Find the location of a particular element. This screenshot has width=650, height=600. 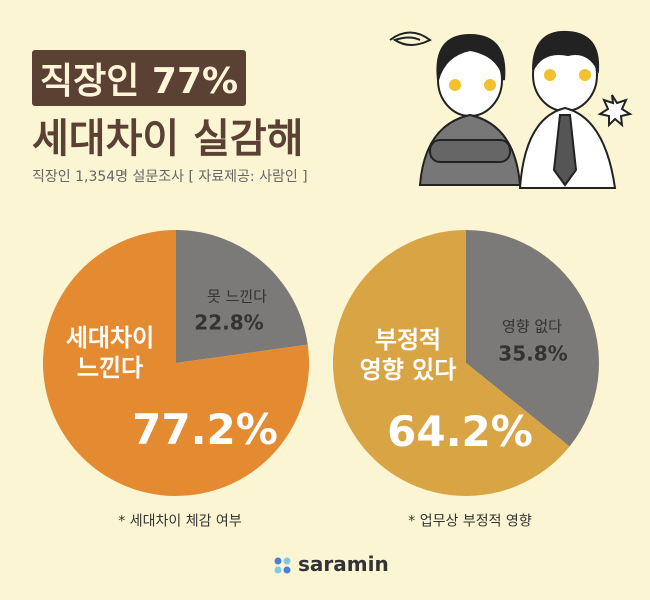

slice-label: 영향 없다 is located at coordinates (532, 326).